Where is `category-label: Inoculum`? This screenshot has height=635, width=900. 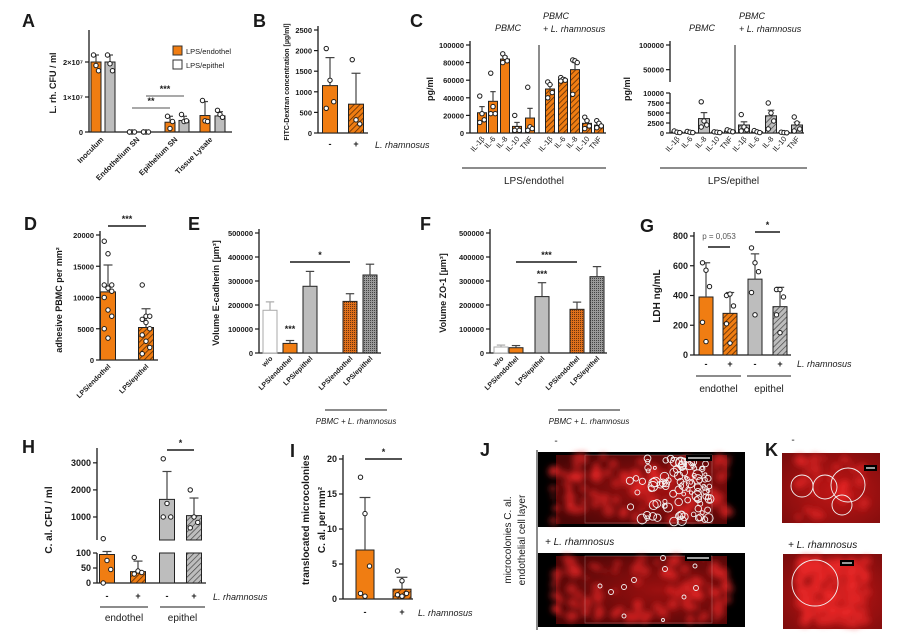
category-label: Inoculum is located at coordinates (90, 150).